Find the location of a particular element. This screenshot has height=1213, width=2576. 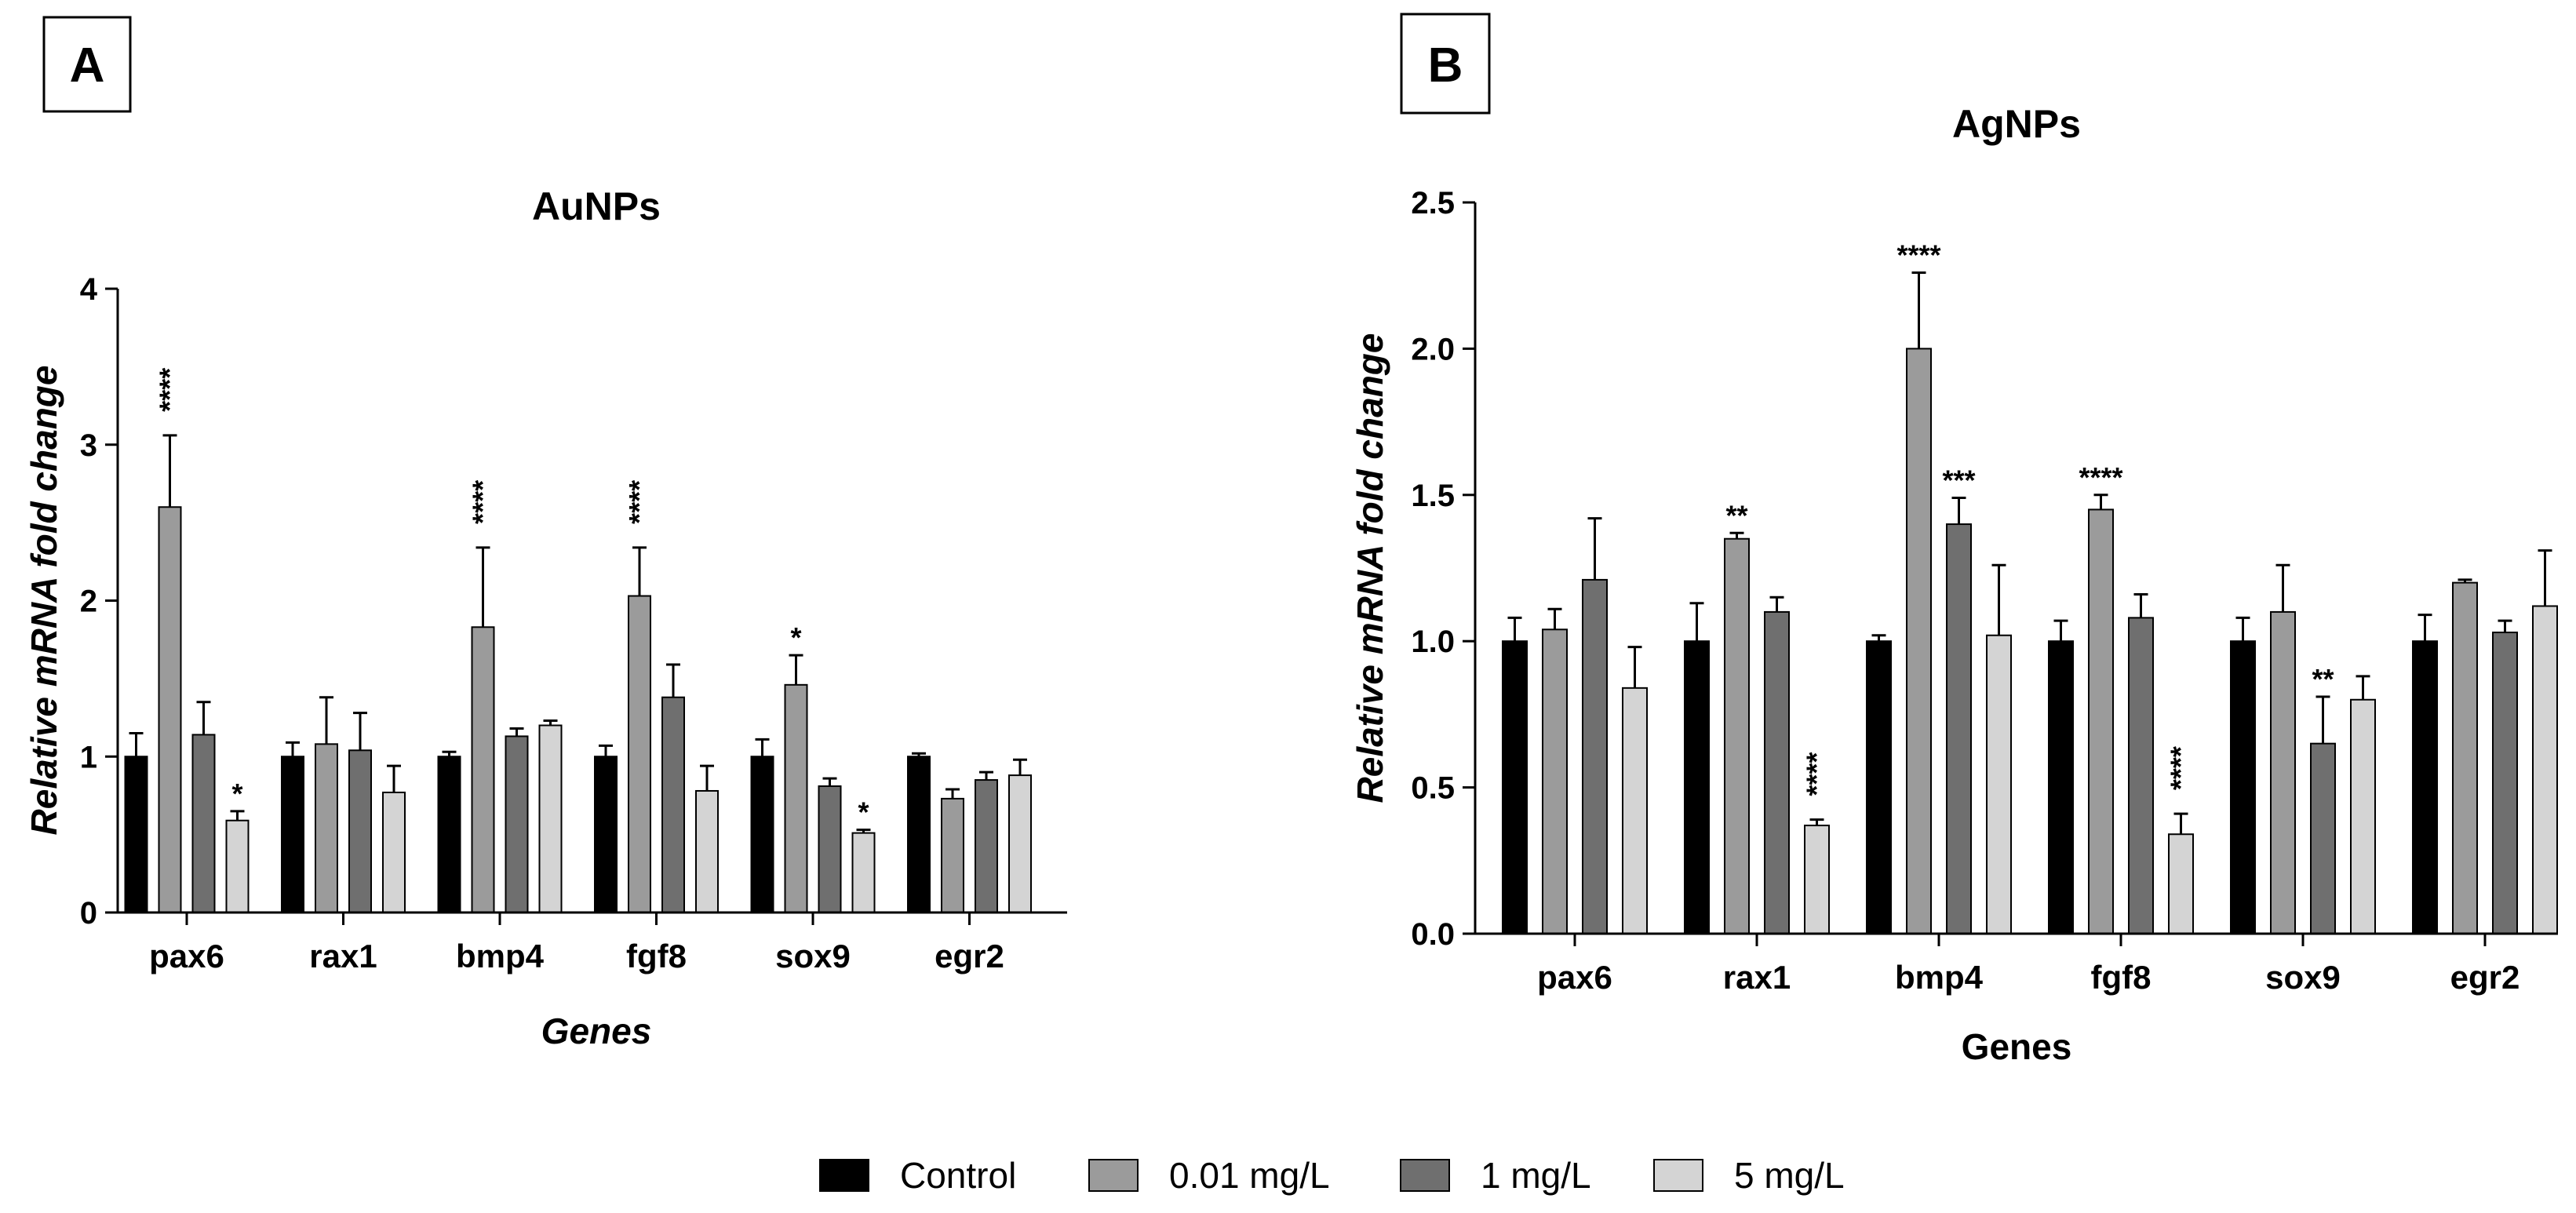

panel-a-y-tick-label: 1 is located at coordinates (88, 757).